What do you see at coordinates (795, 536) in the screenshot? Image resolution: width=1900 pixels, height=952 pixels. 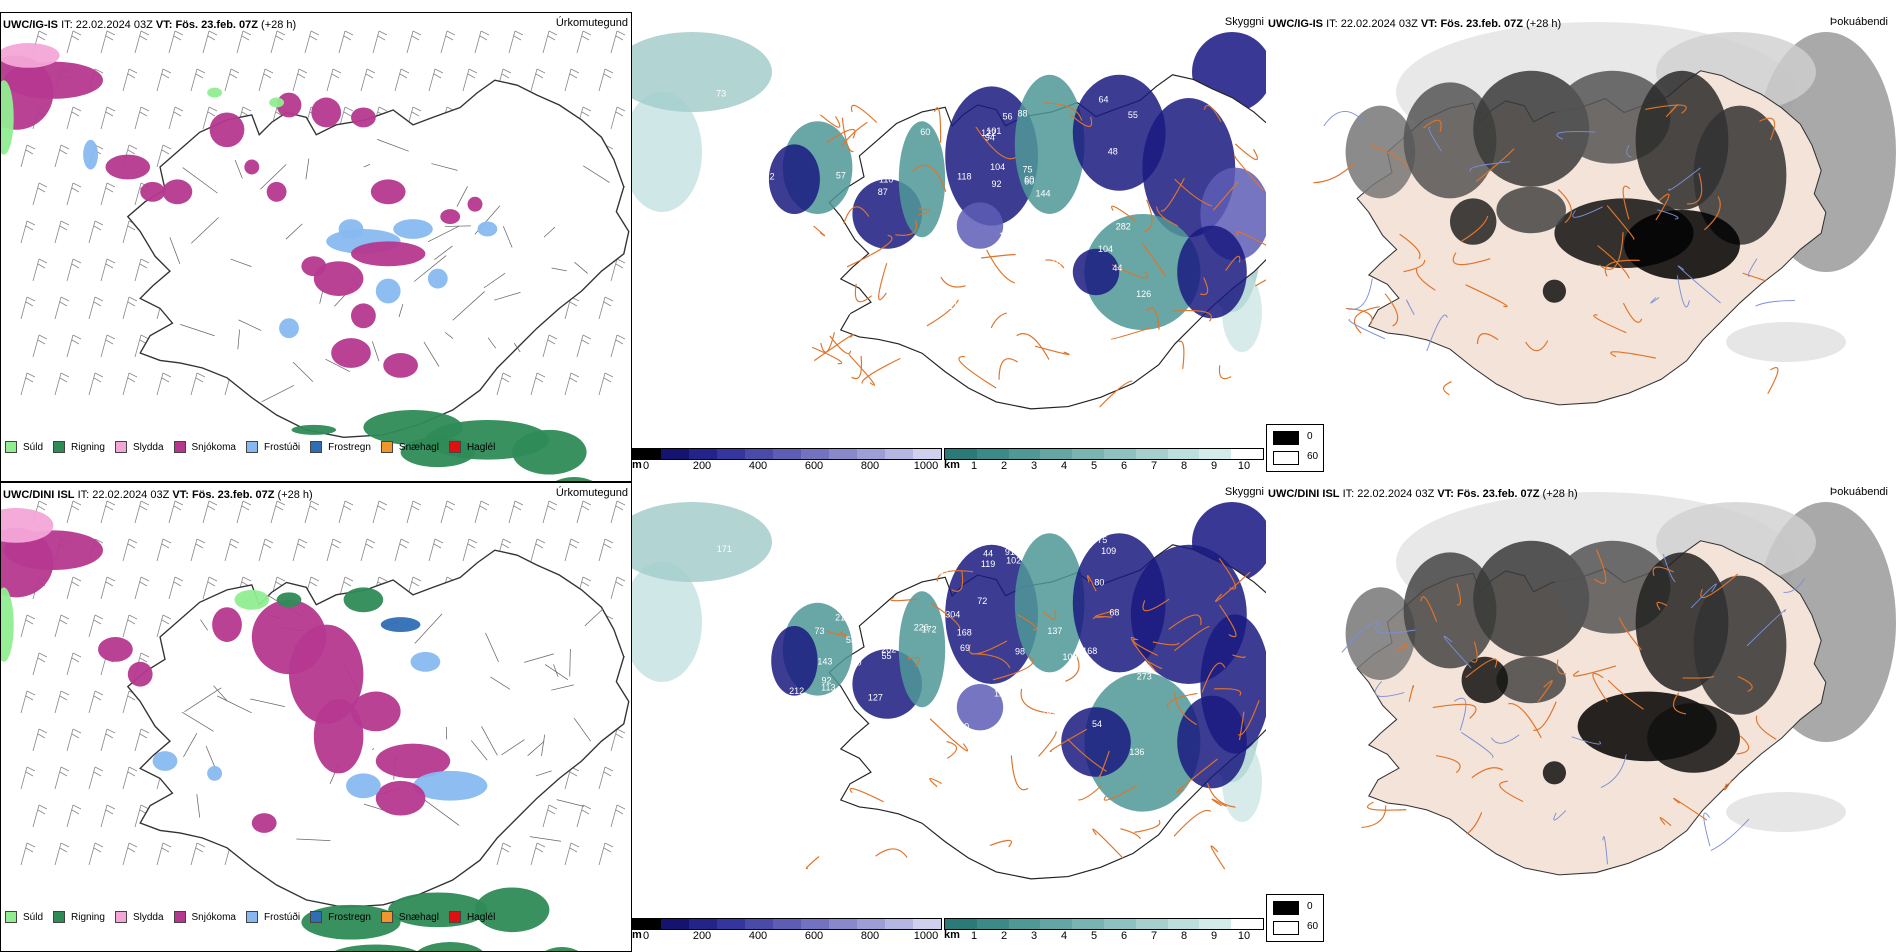 I see `ceiling-value-label: 66` at bounding box center [795, 536].